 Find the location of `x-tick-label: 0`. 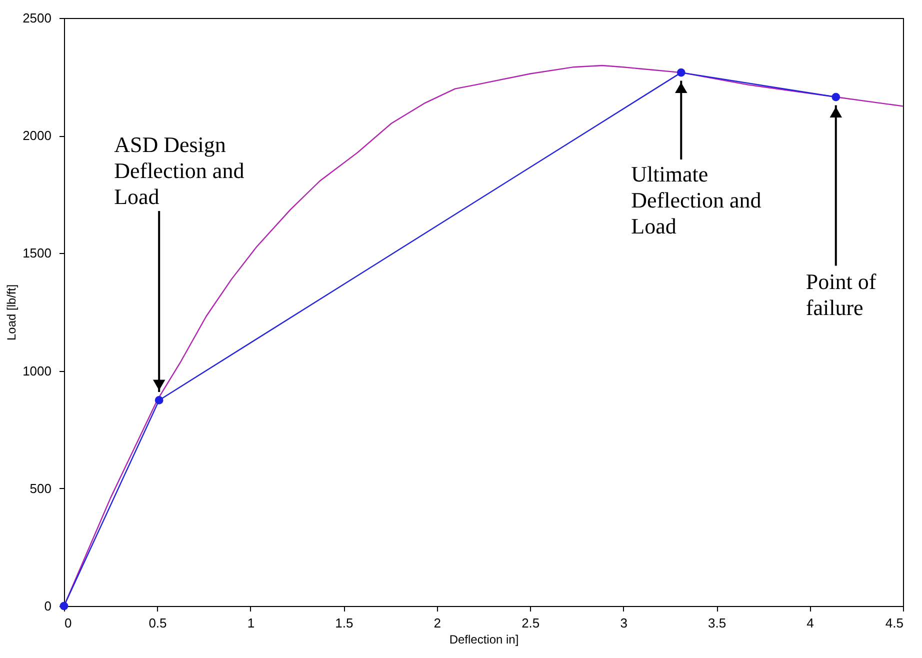

x-tick-label: 0 is located at coordinates (68, 623).